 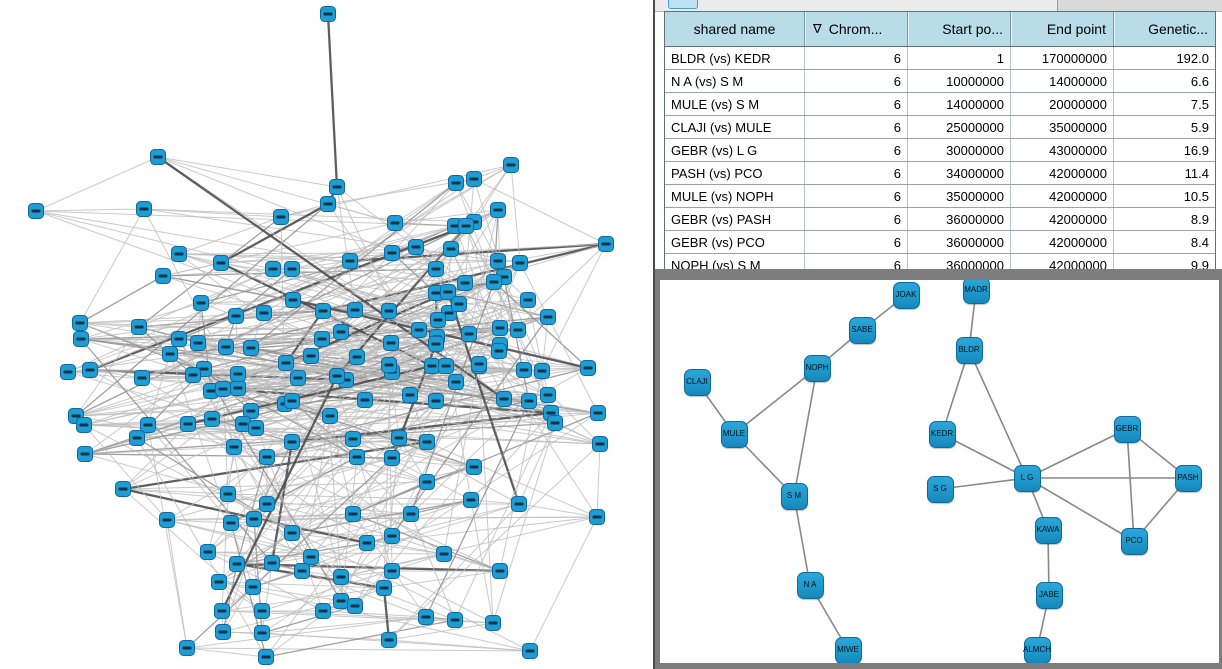 What do you see at coordinates (1140, 5) in the screenshot?
I see `table-horizontal-scrollbar` at bounding box center [1140, 5].